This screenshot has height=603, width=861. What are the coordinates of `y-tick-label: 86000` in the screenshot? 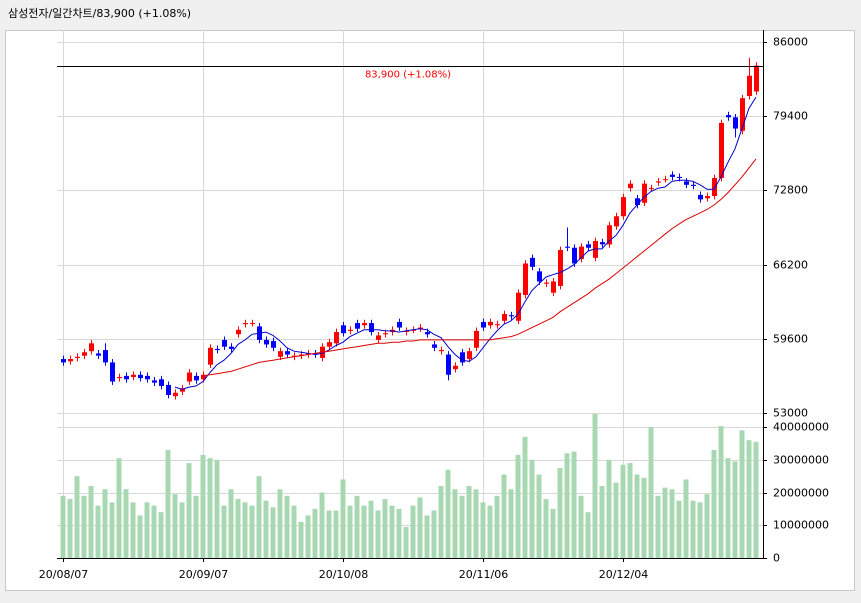 It's located at (790, 42).